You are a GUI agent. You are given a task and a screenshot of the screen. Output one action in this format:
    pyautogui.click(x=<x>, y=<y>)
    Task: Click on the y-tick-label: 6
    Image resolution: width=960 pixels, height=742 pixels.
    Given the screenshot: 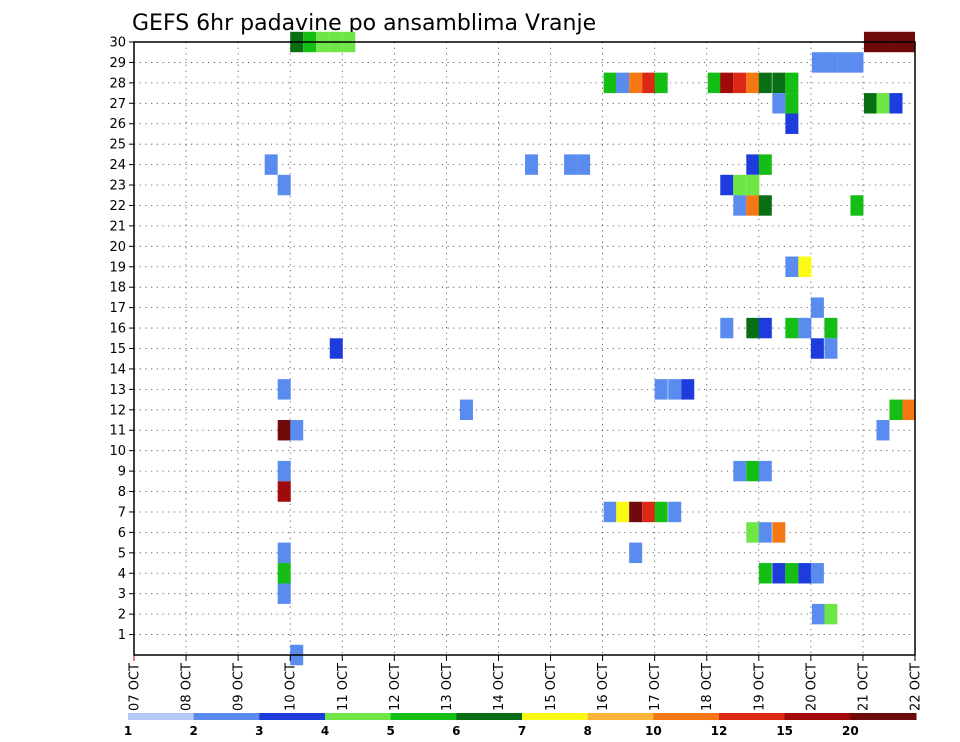 What is the action you would take?
    pyautogui.click(x=122, y=533)
    